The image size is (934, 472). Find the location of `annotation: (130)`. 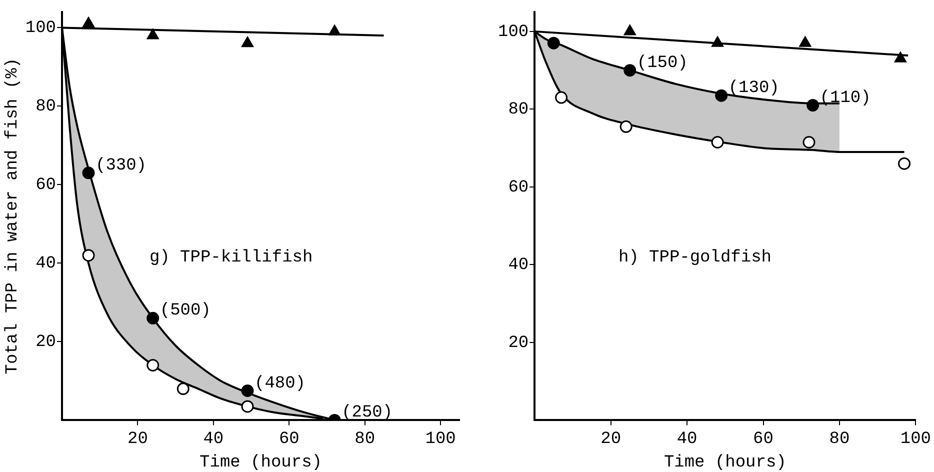

annotation: (130) is located at coordinates (754, 88).